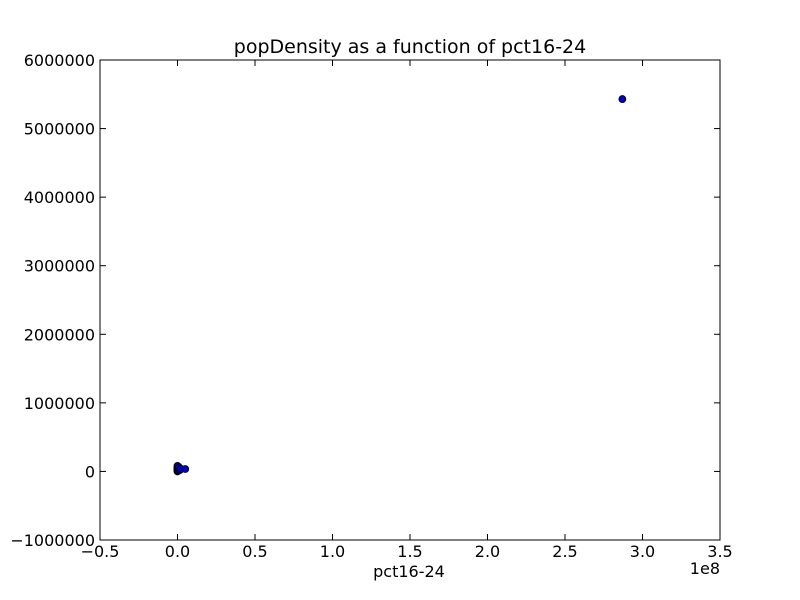  I want to click on x-tick-label: 0.0, so click(177, 551).